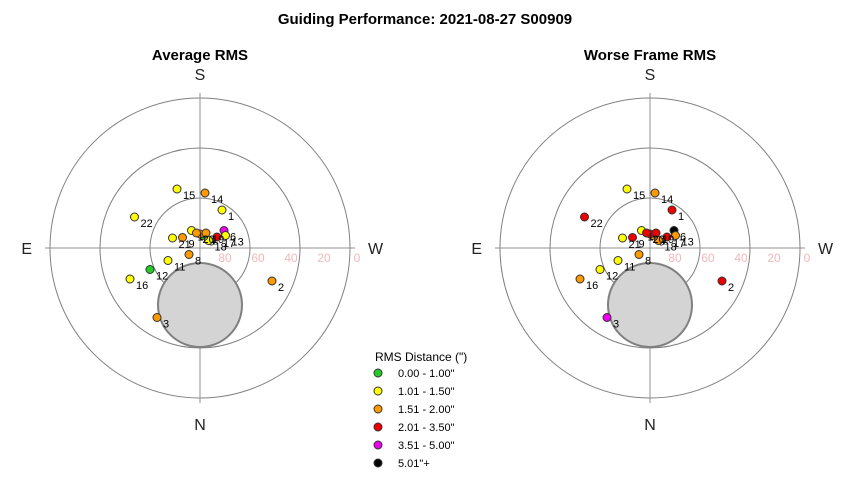 Image resolution: width=850 pixels, height=480 pixels. What do you see at coordinates (650, 55) in the screenshot?
I see `subplot-title: Worse Frame RMS` at bounding box center [650, 55].